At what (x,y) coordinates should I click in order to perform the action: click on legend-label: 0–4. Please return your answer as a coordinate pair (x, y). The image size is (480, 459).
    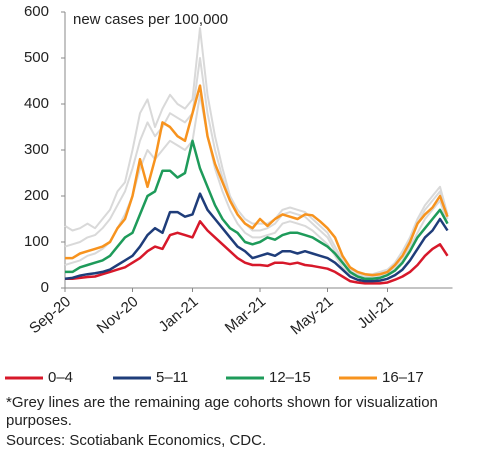
    Looking at the image, I should click on (60, 377).